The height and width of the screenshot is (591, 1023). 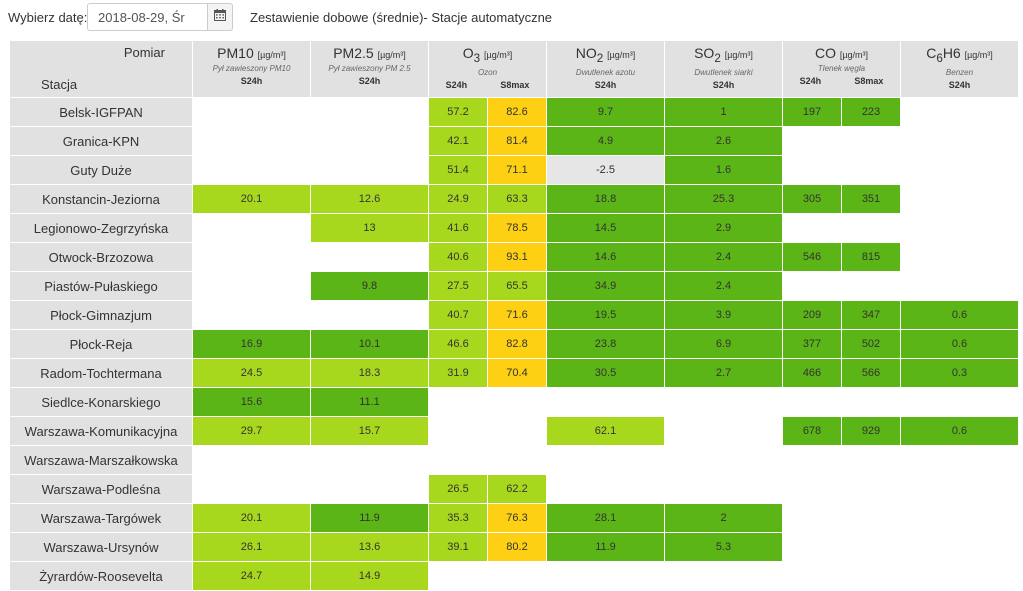 What do you see at coordinates (220, 17) in the screenshot?
I see `calendar-button` at bounding box center [220, 17].